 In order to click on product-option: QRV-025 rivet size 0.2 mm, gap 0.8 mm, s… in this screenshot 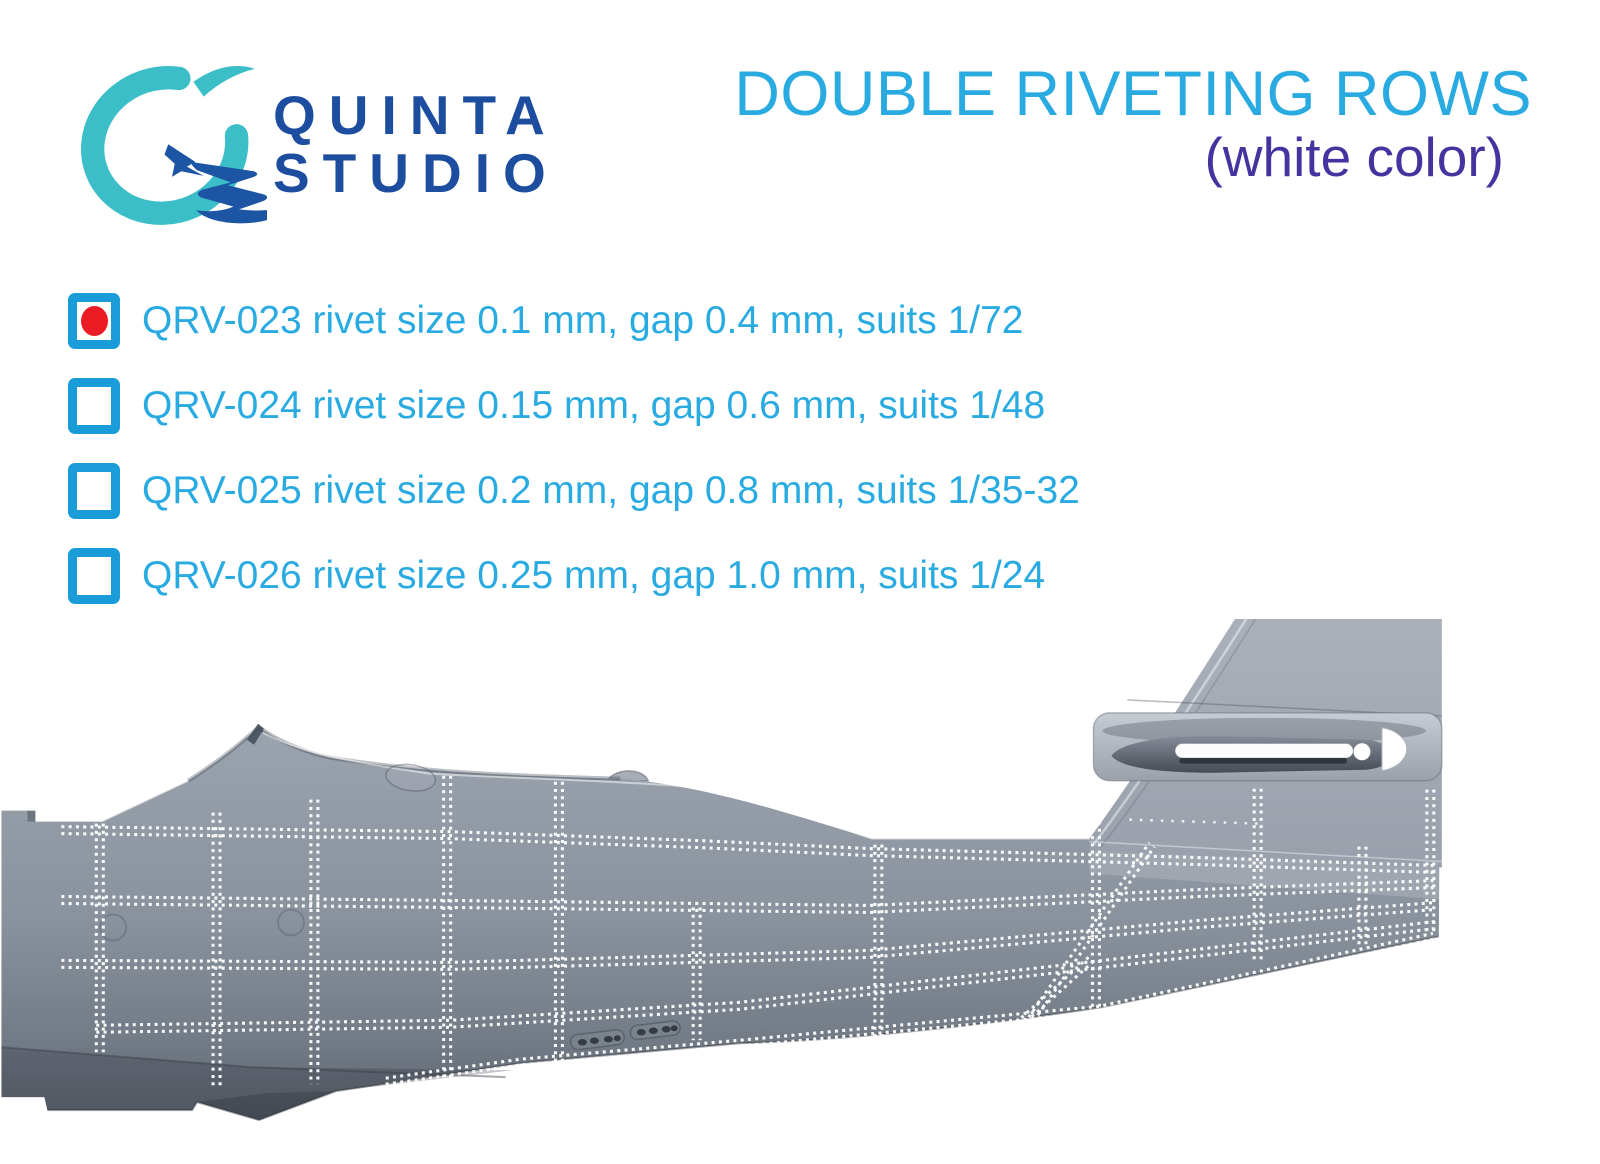, I will do `click(574, 490)`.